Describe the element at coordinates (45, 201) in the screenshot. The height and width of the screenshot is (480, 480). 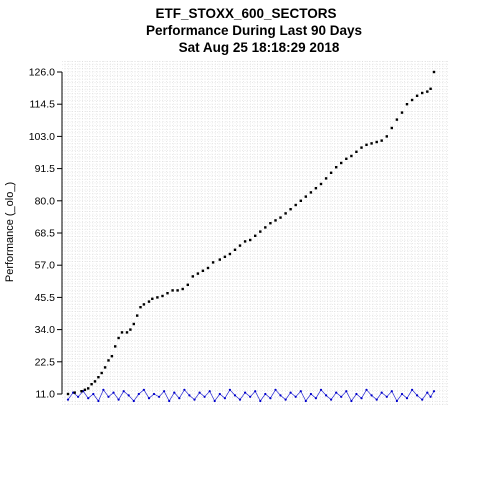
I see `y-tick-label: 80.0` at that location.